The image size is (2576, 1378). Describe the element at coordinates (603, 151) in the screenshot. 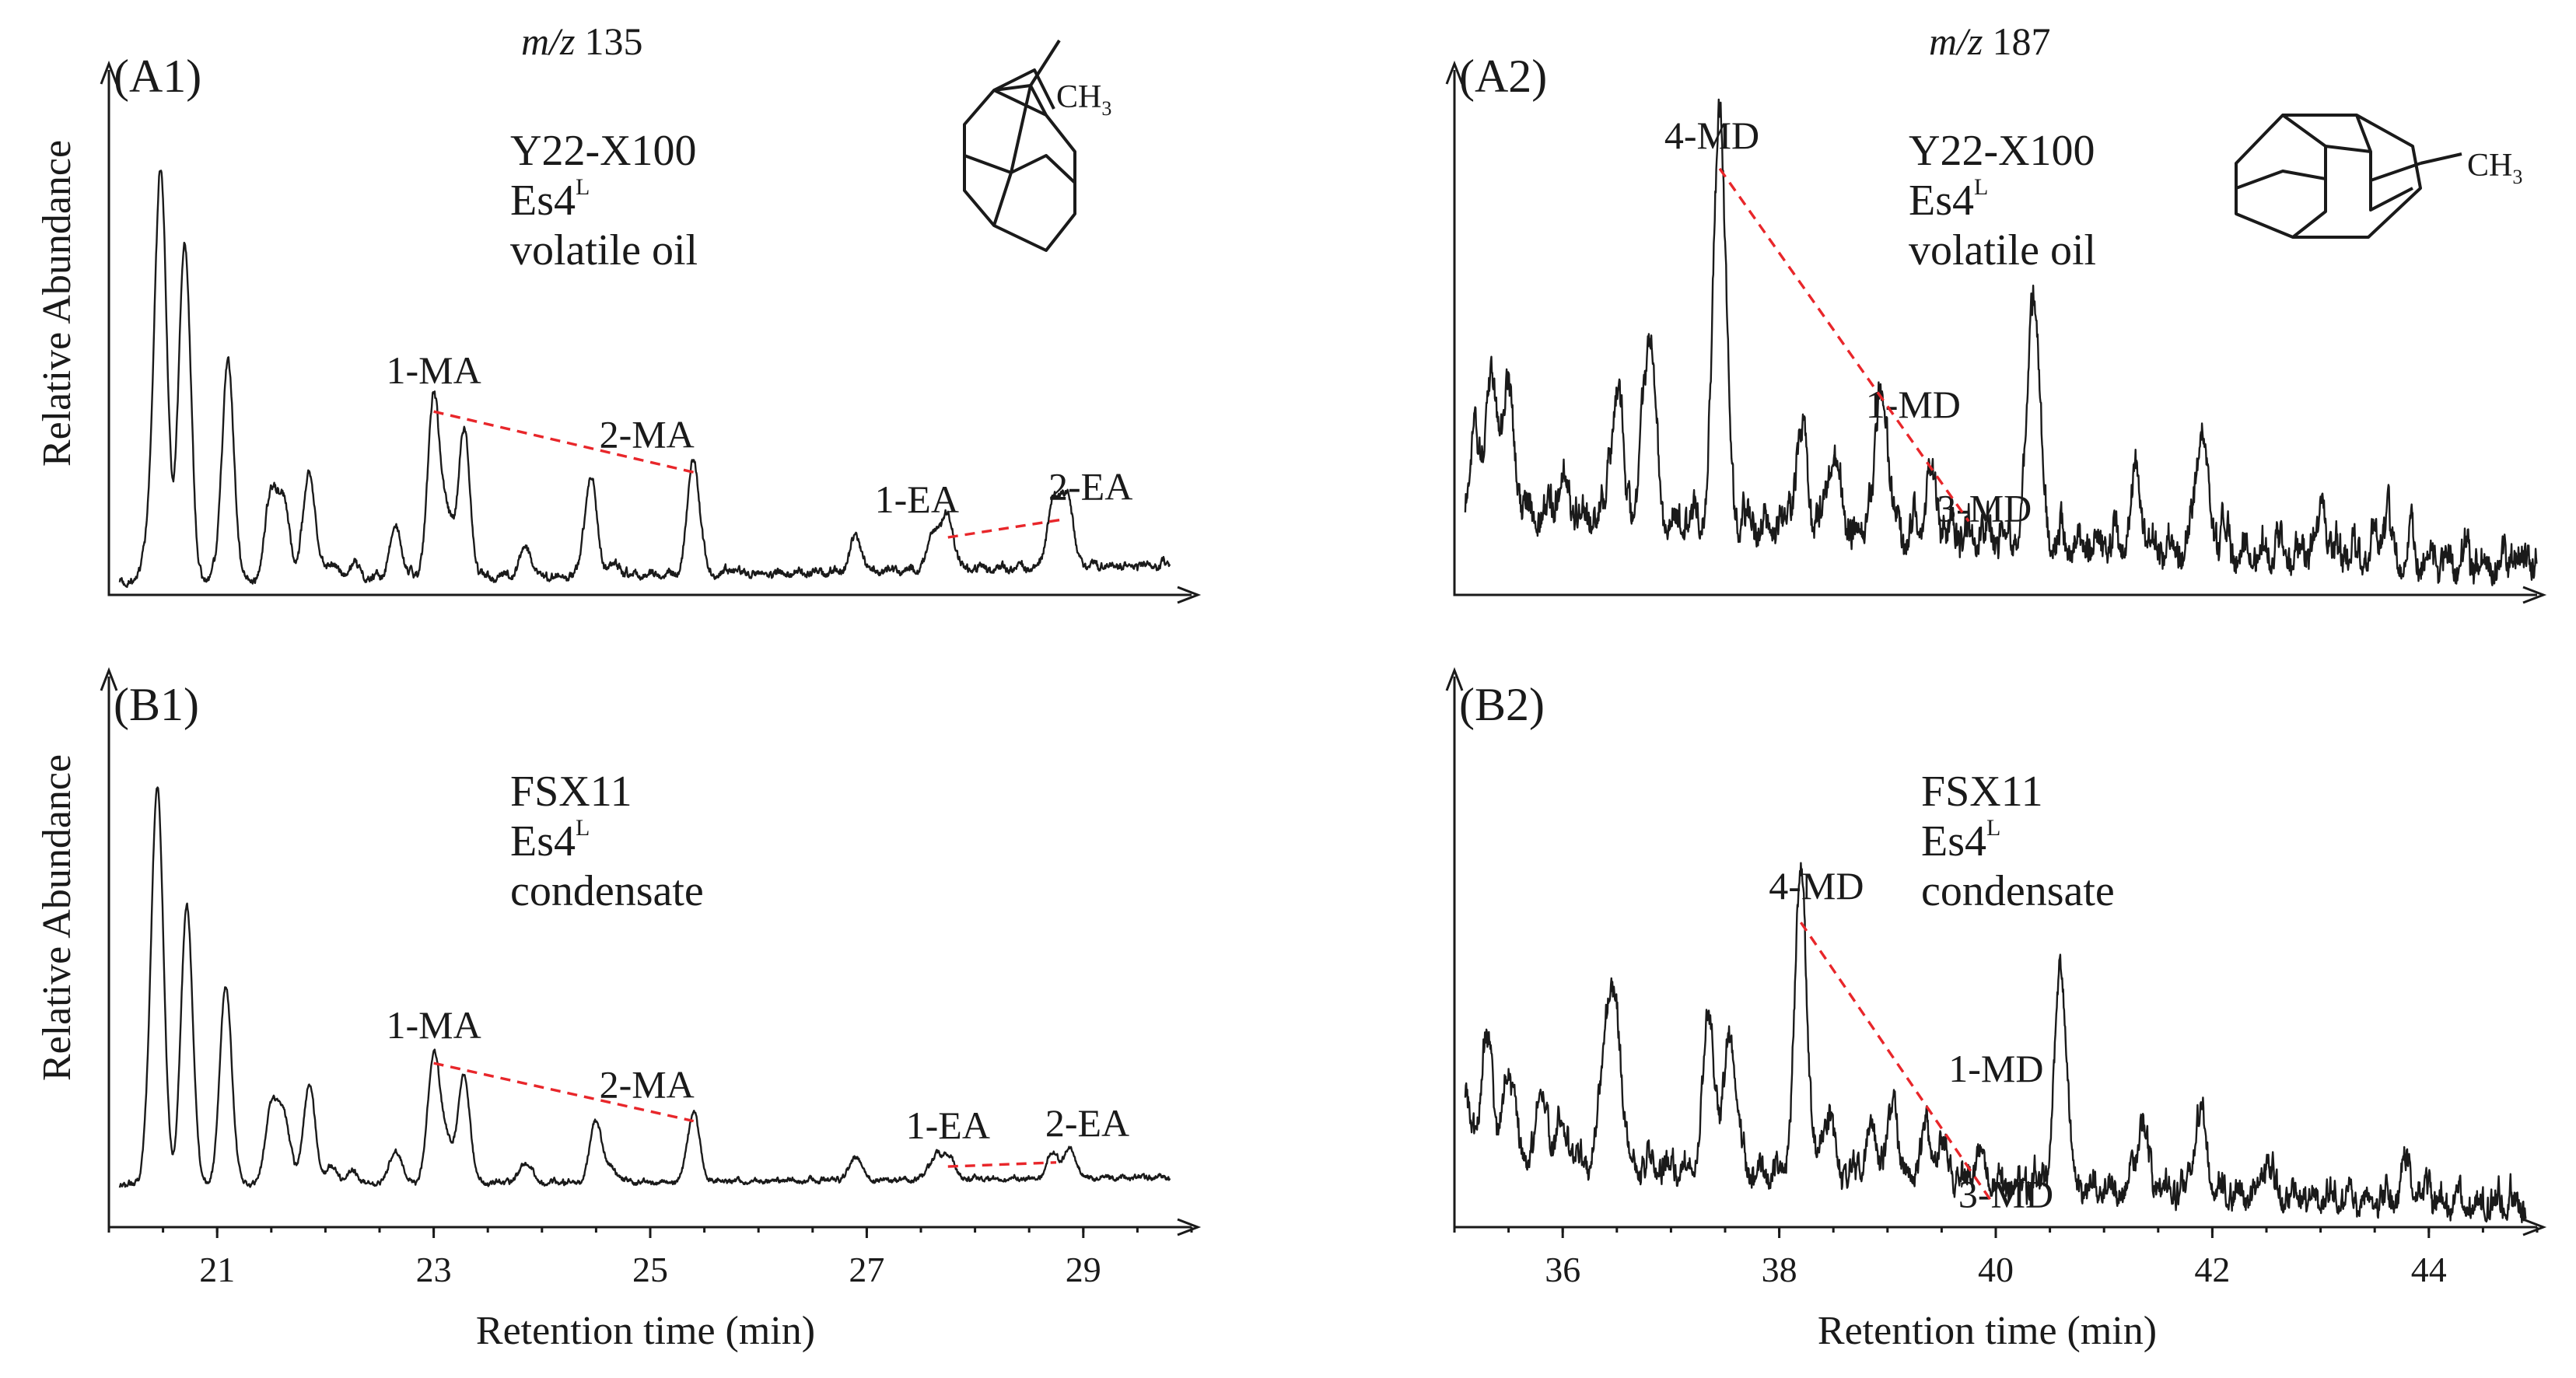

I see `sample-name-a1: Y22-X100` at that location.